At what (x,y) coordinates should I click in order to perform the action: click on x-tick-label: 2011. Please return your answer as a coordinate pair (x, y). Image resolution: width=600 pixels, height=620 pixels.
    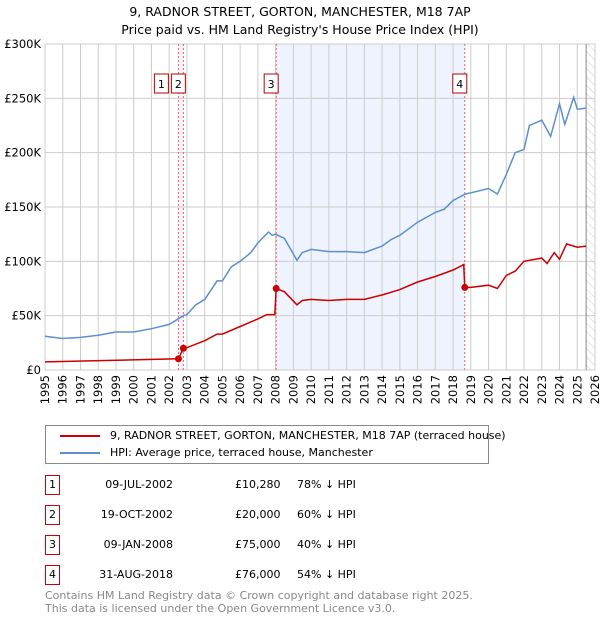
    Looking at the image, I should click on (329, 389).